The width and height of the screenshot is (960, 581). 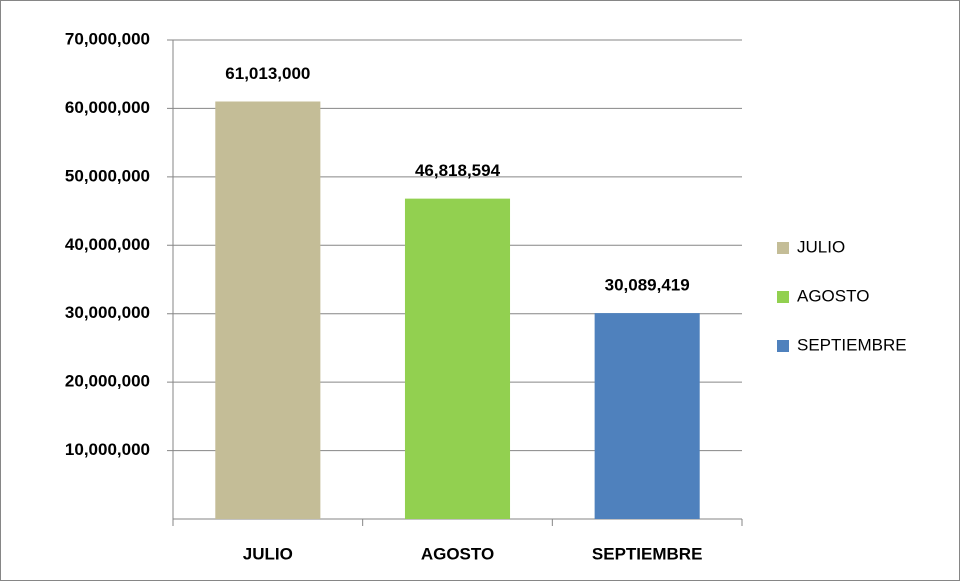 I want to click on y-tick-label: 40,000,000, so click(x=107, y=244).